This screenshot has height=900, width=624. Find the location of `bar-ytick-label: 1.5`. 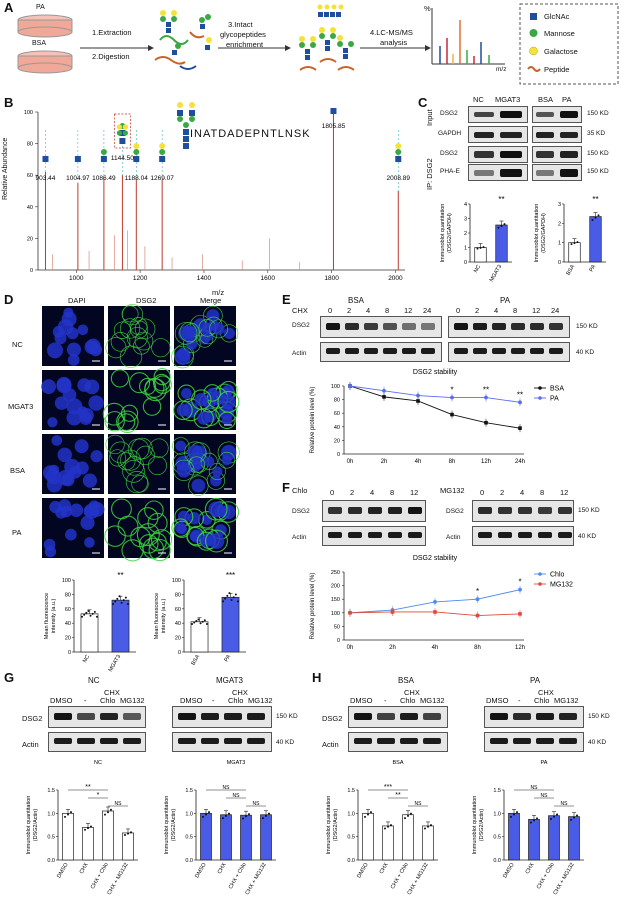

bar-ytick-label: 1.5 is located at coordinates (497, 791).